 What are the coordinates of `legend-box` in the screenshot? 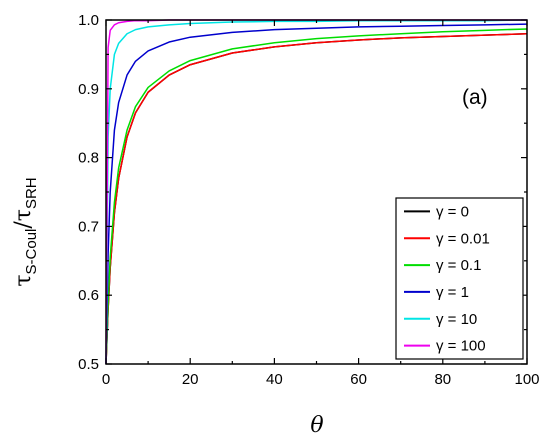 It's located at (459, 278).